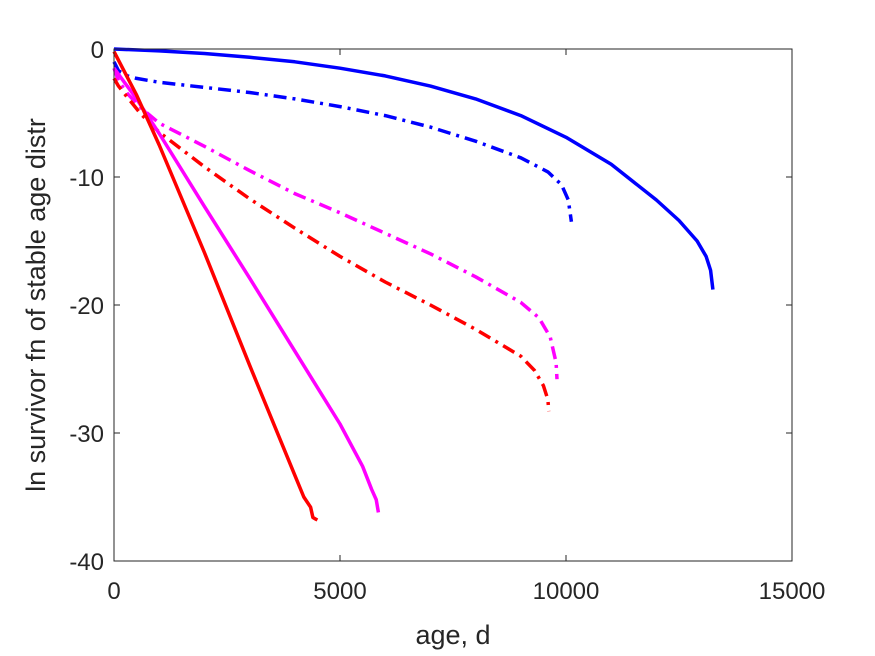 Image resolution: width=875 pixels, height=656 pixels. Describe the element at coordinates (452, 635) in the screenshot. I see `x-axis-label: age, d` at that location.